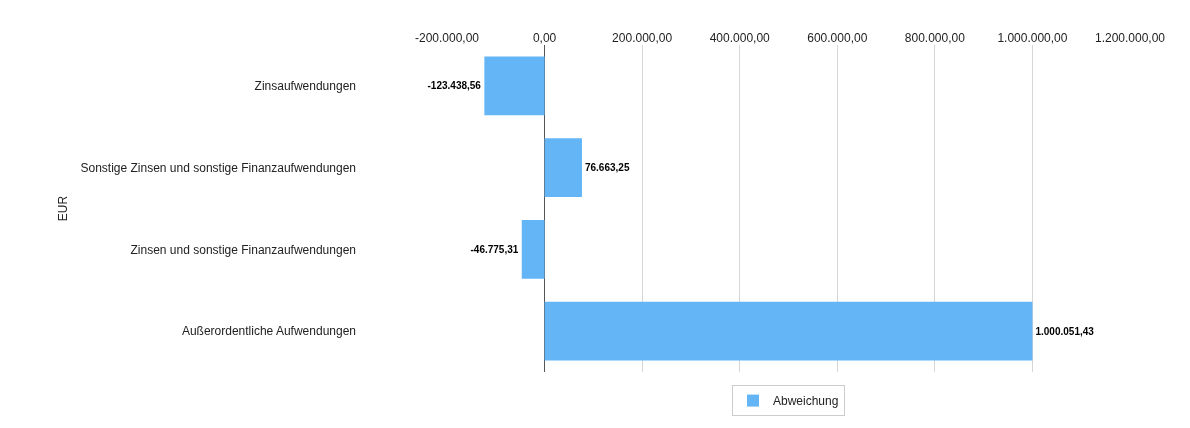 The height and width of the screenshot is (428, 1190). Describe the element at coordinates (544, 37) in the screenshot. I see `x-tick-label: 0,00` at that location.